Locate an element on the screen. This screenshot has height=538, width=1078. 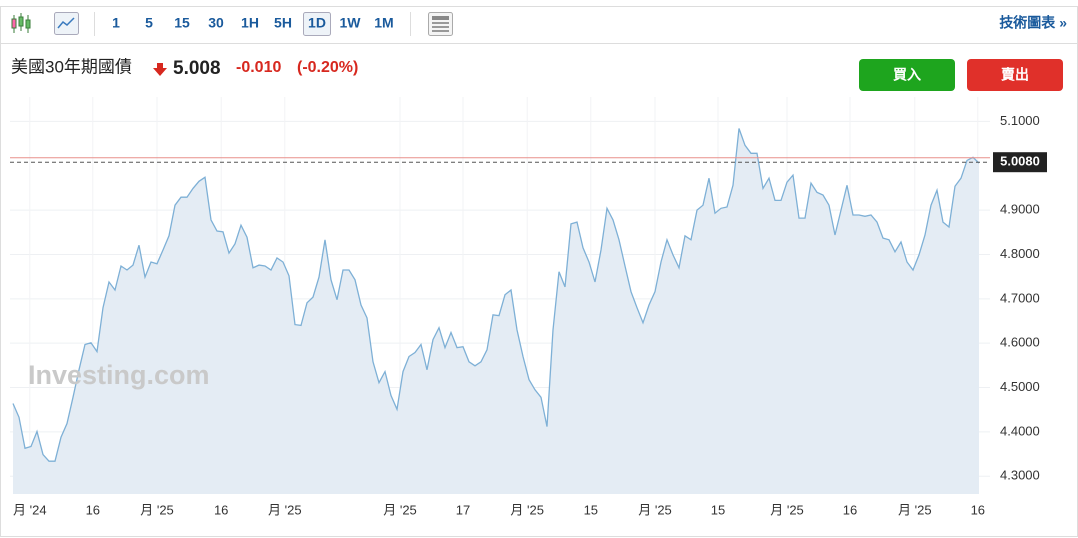
buy-label: 買入 is located at coordinates (907, 75).